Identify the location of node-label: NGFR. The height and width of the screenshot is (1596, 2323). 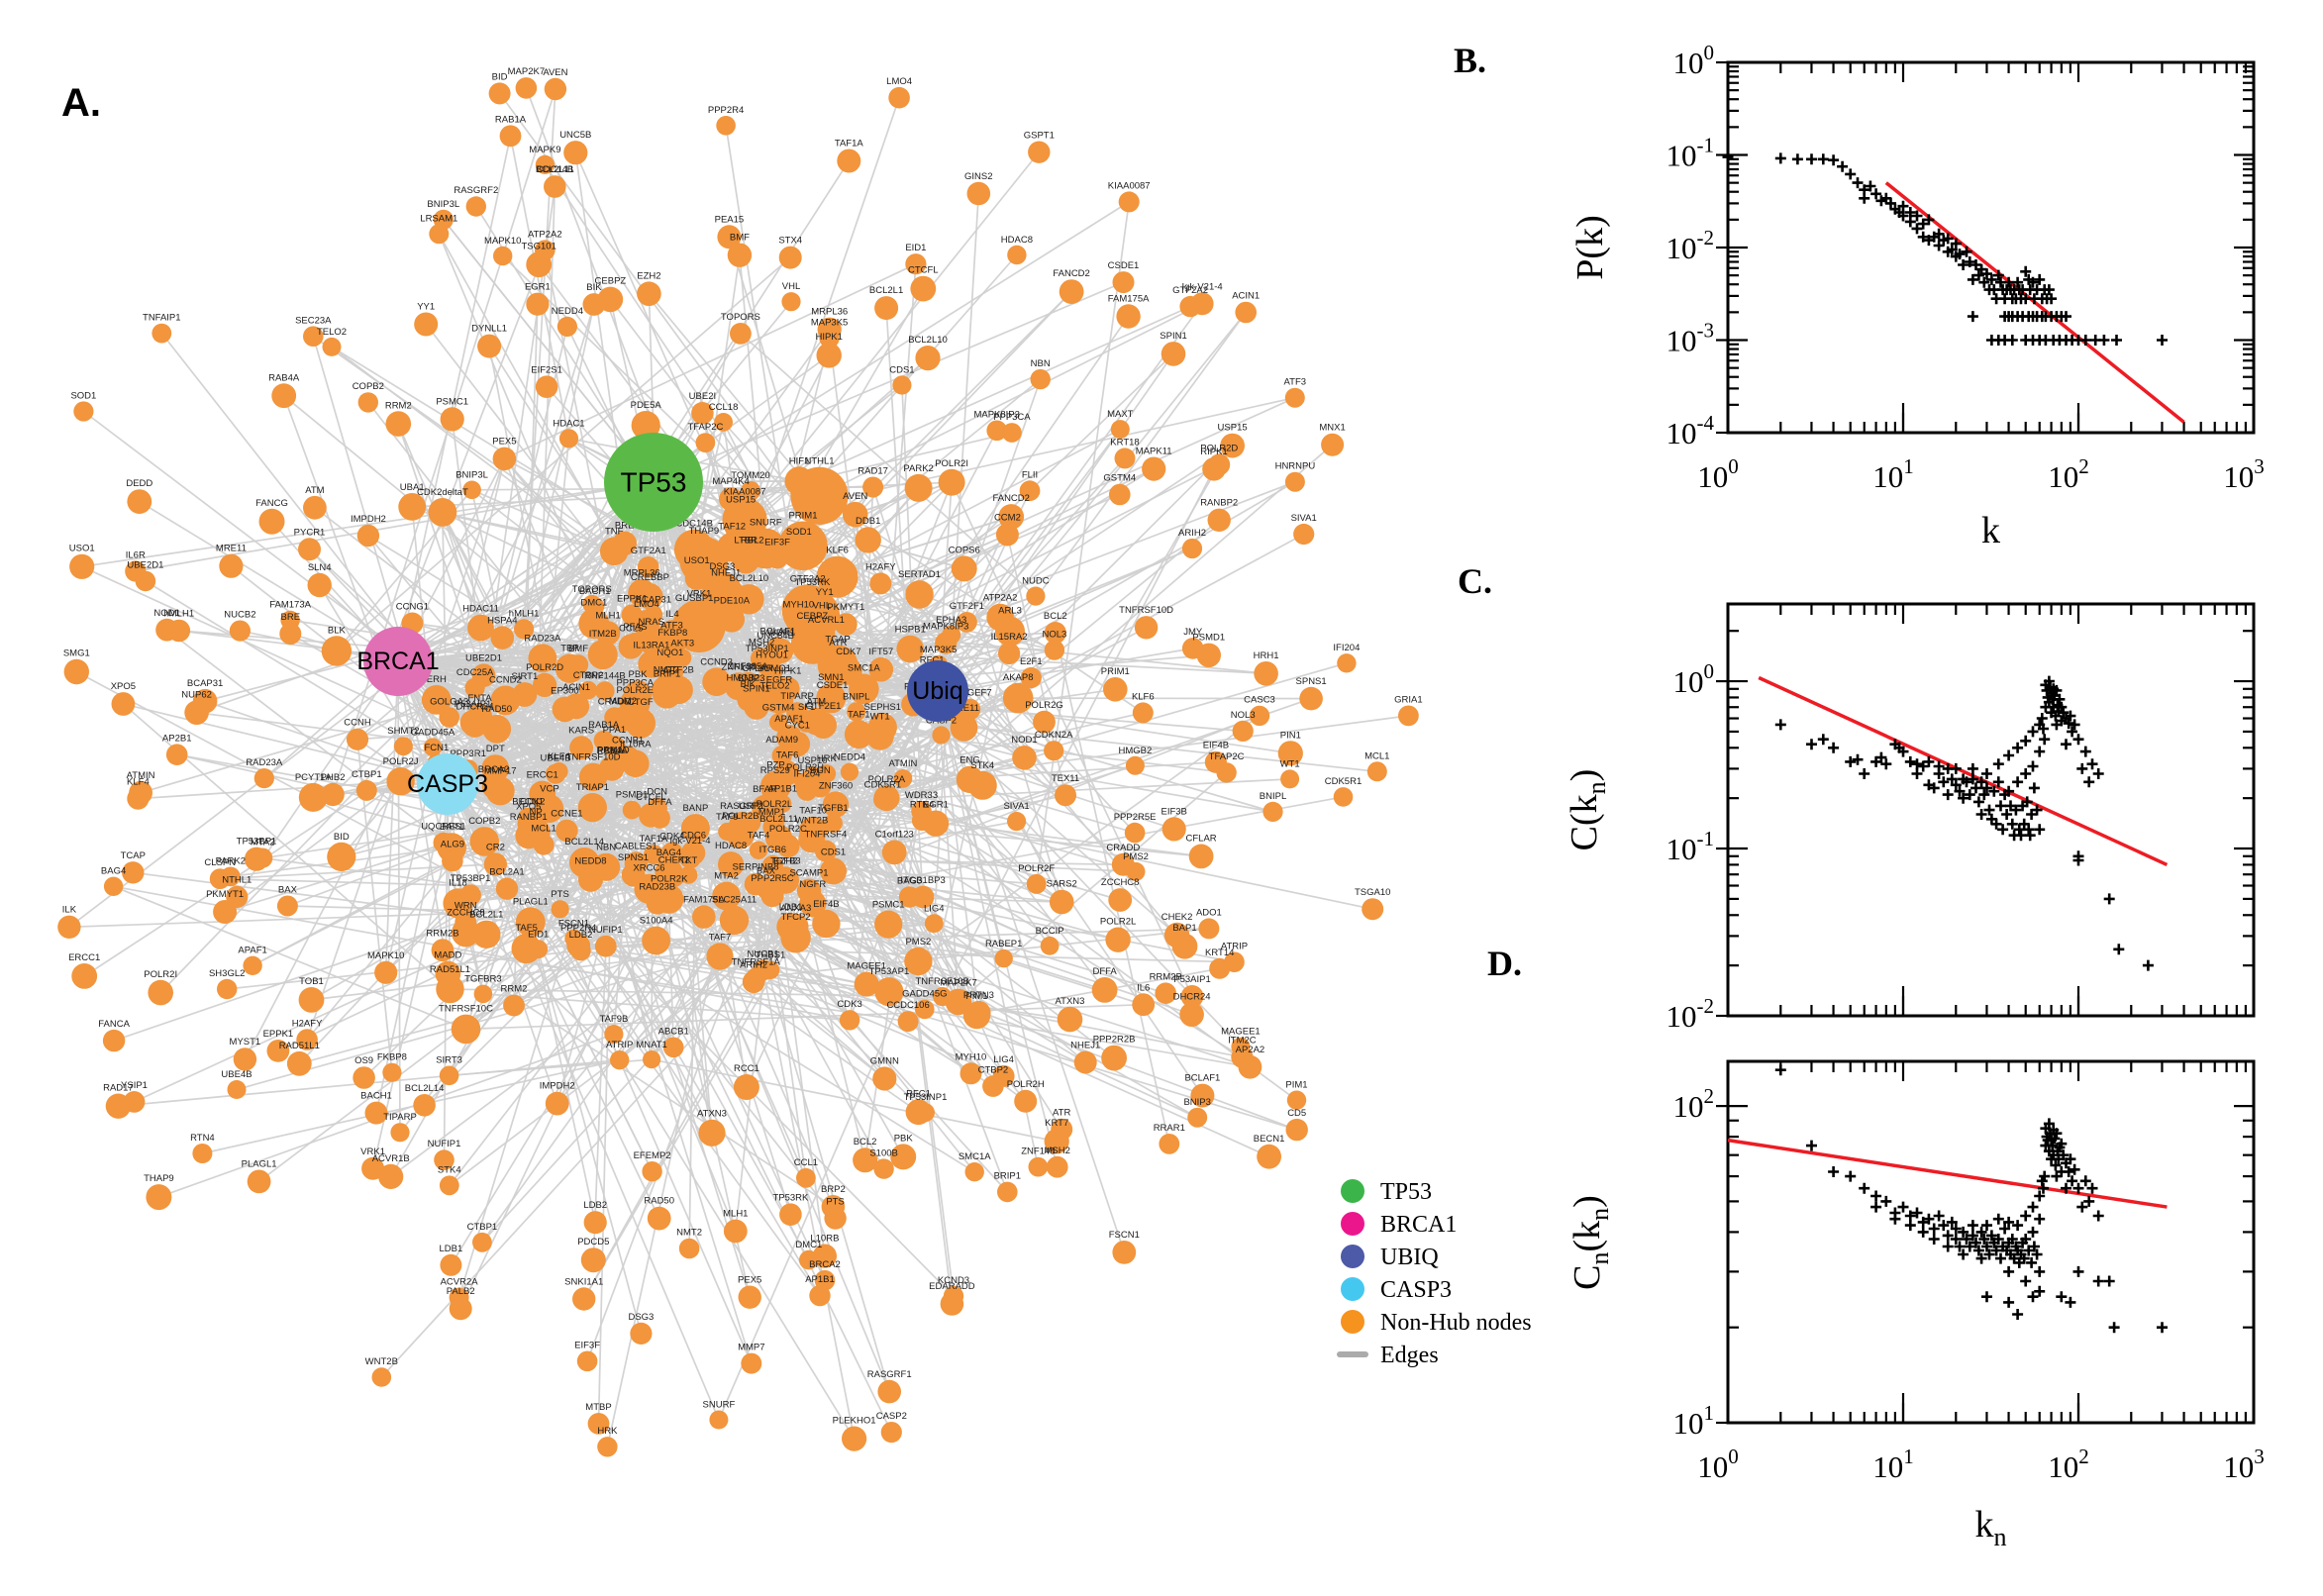
(812, 884).